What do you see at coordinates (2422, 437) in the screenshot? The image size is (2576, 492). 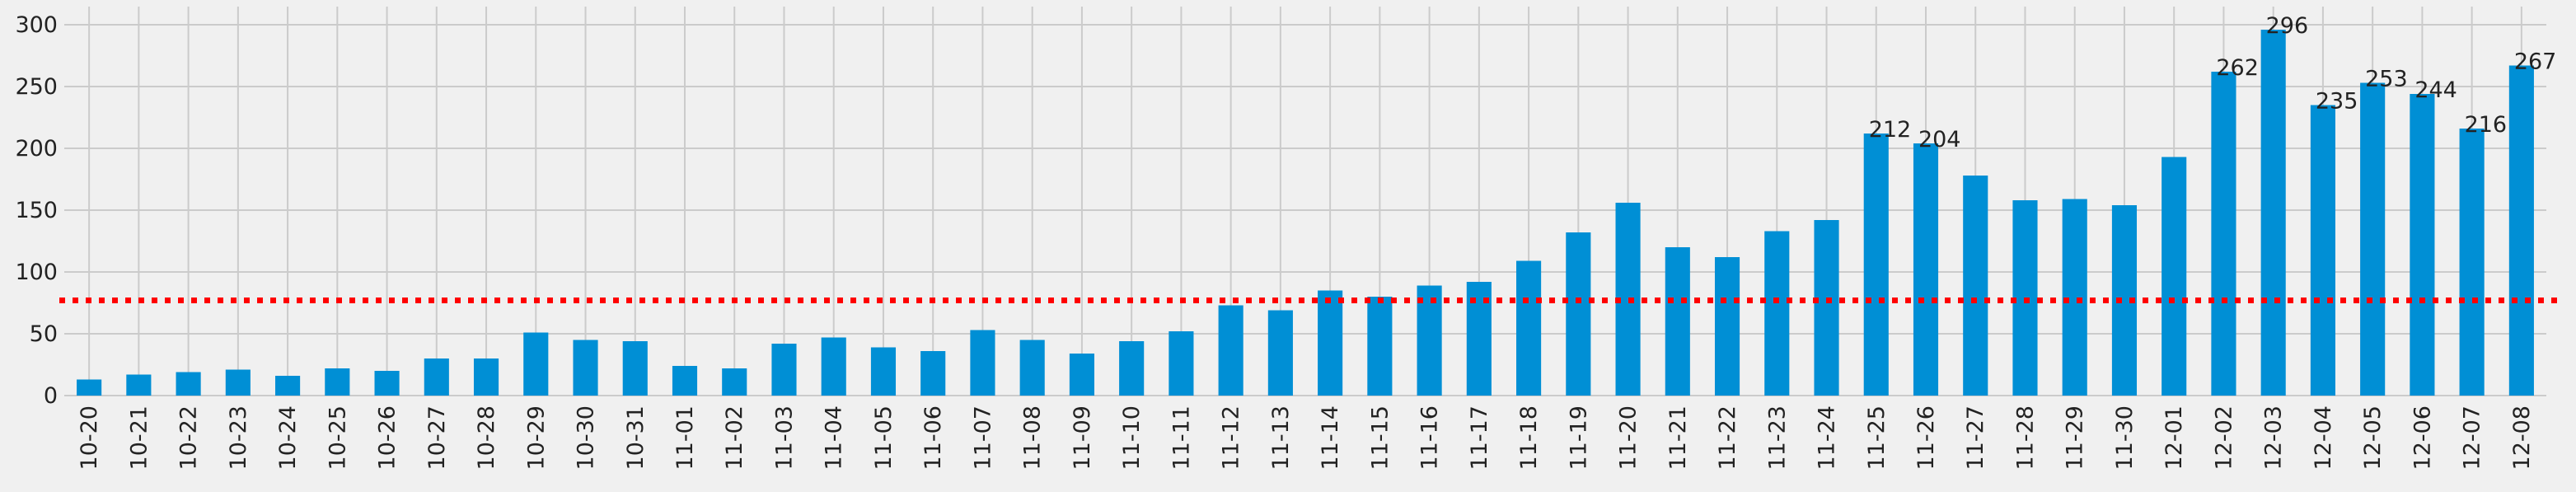 I see `x-tick-label: 12-06` at bounding box center [2422, 437].